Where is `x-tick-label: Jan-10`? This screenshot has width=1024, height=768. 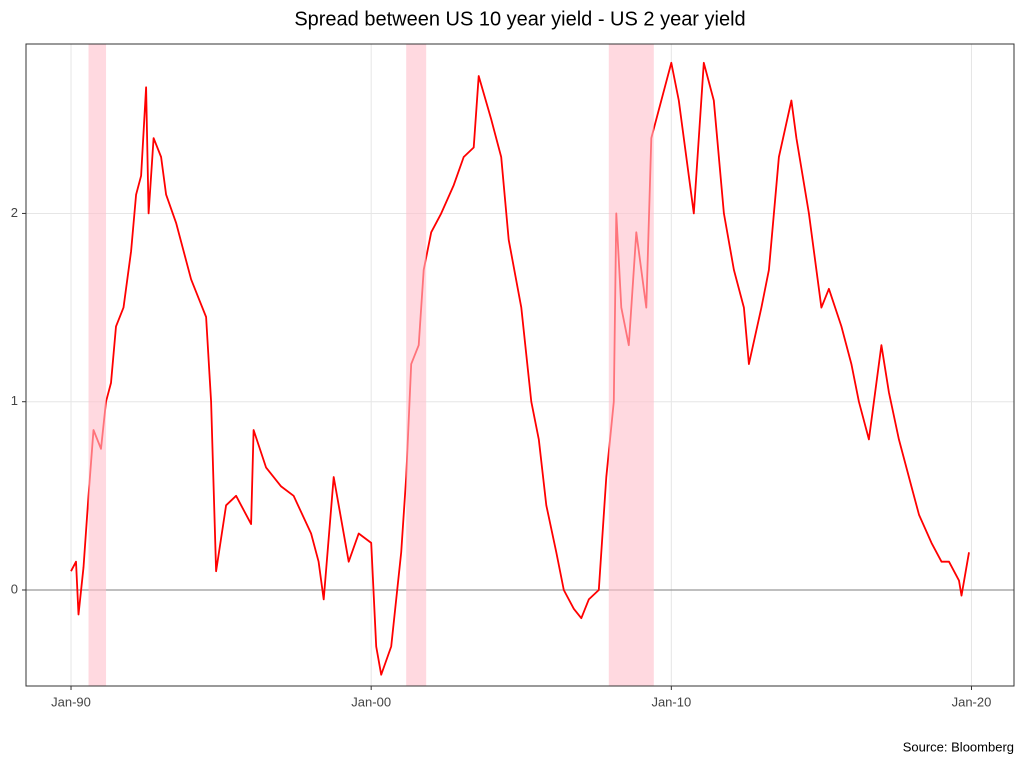
x-tick-label: Jan-10 is located at coordinates (671, 701).